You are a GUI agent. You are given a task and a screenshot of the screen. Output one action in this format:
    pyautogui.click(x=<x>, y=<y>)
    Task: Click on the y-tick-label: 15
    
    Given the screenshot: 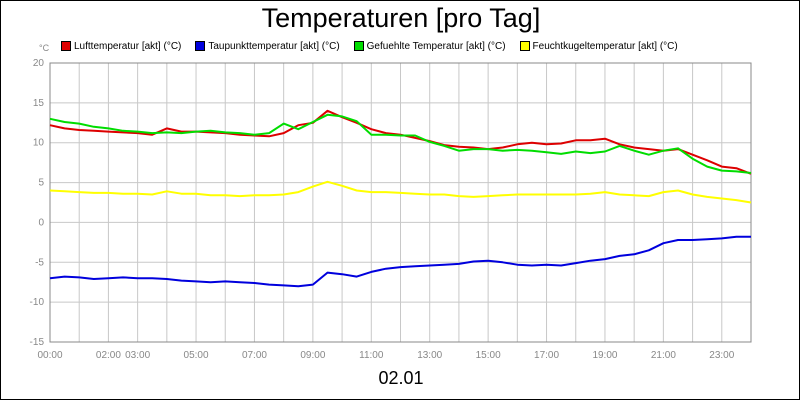 What is the action you would take?
    pyautogui.click(x=39, y=103)
    